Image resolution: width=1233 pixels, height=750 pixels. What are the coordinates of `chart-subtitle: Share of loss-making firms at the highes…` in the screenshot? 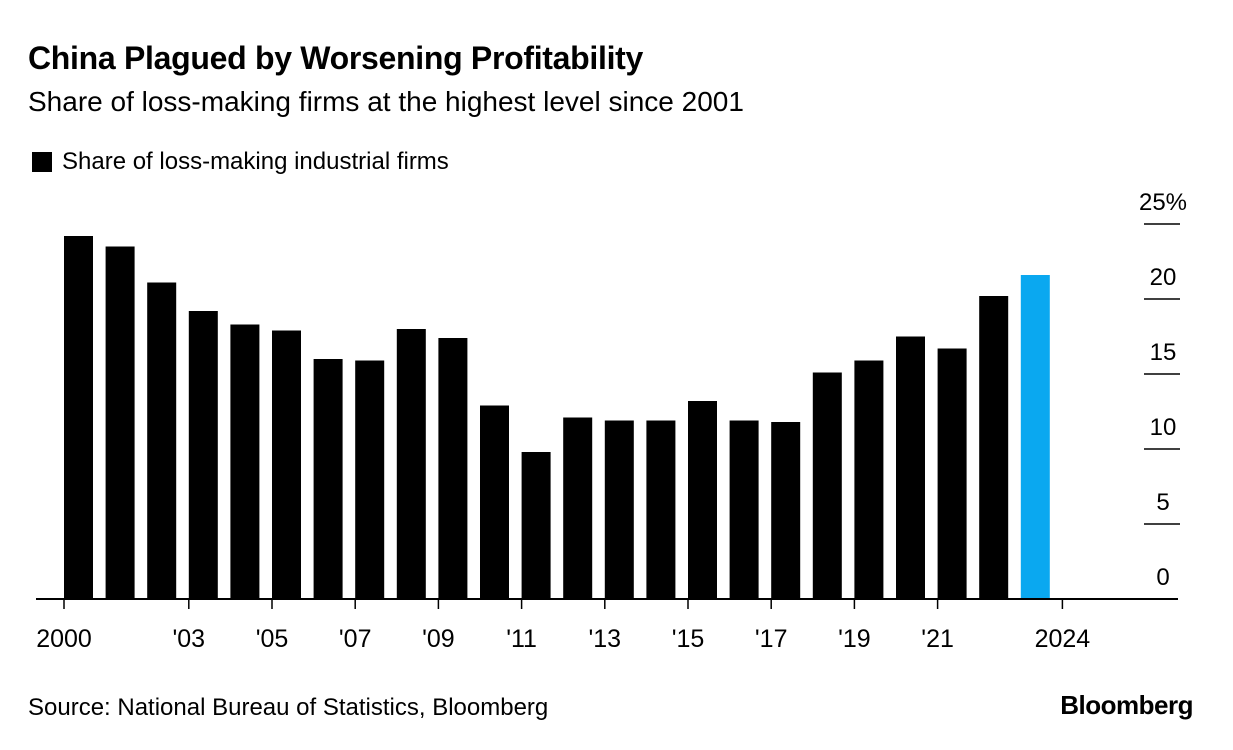 It's located at (386, 101).